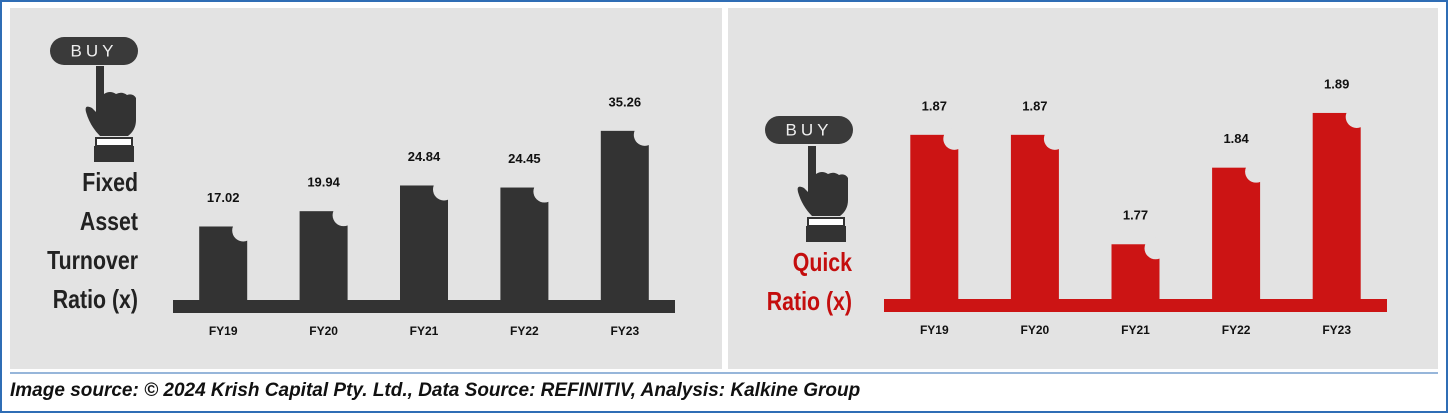  I want to click on value-label: 35.26, so click(625, 101).